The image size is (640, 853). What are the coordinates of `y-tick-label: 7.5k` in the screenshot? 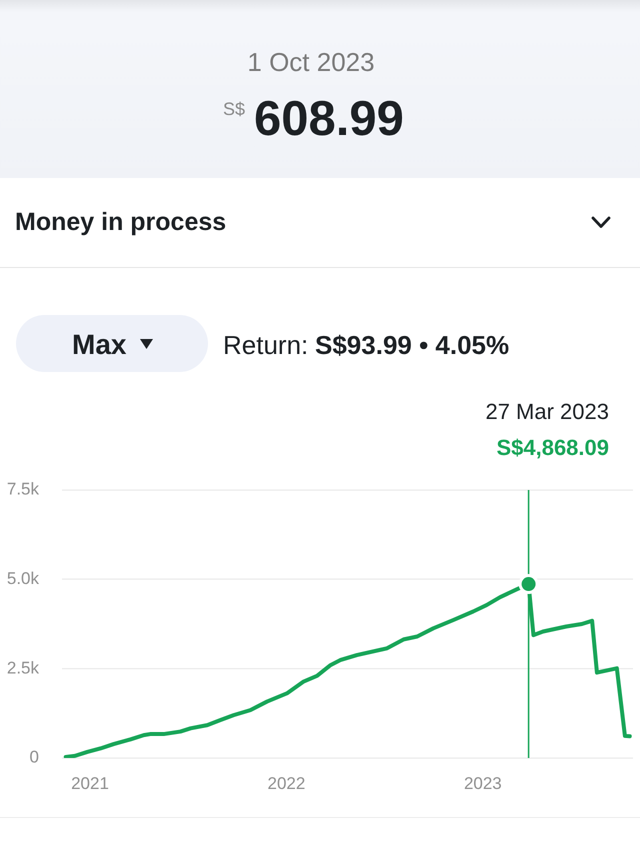 It's located at (23, 489).